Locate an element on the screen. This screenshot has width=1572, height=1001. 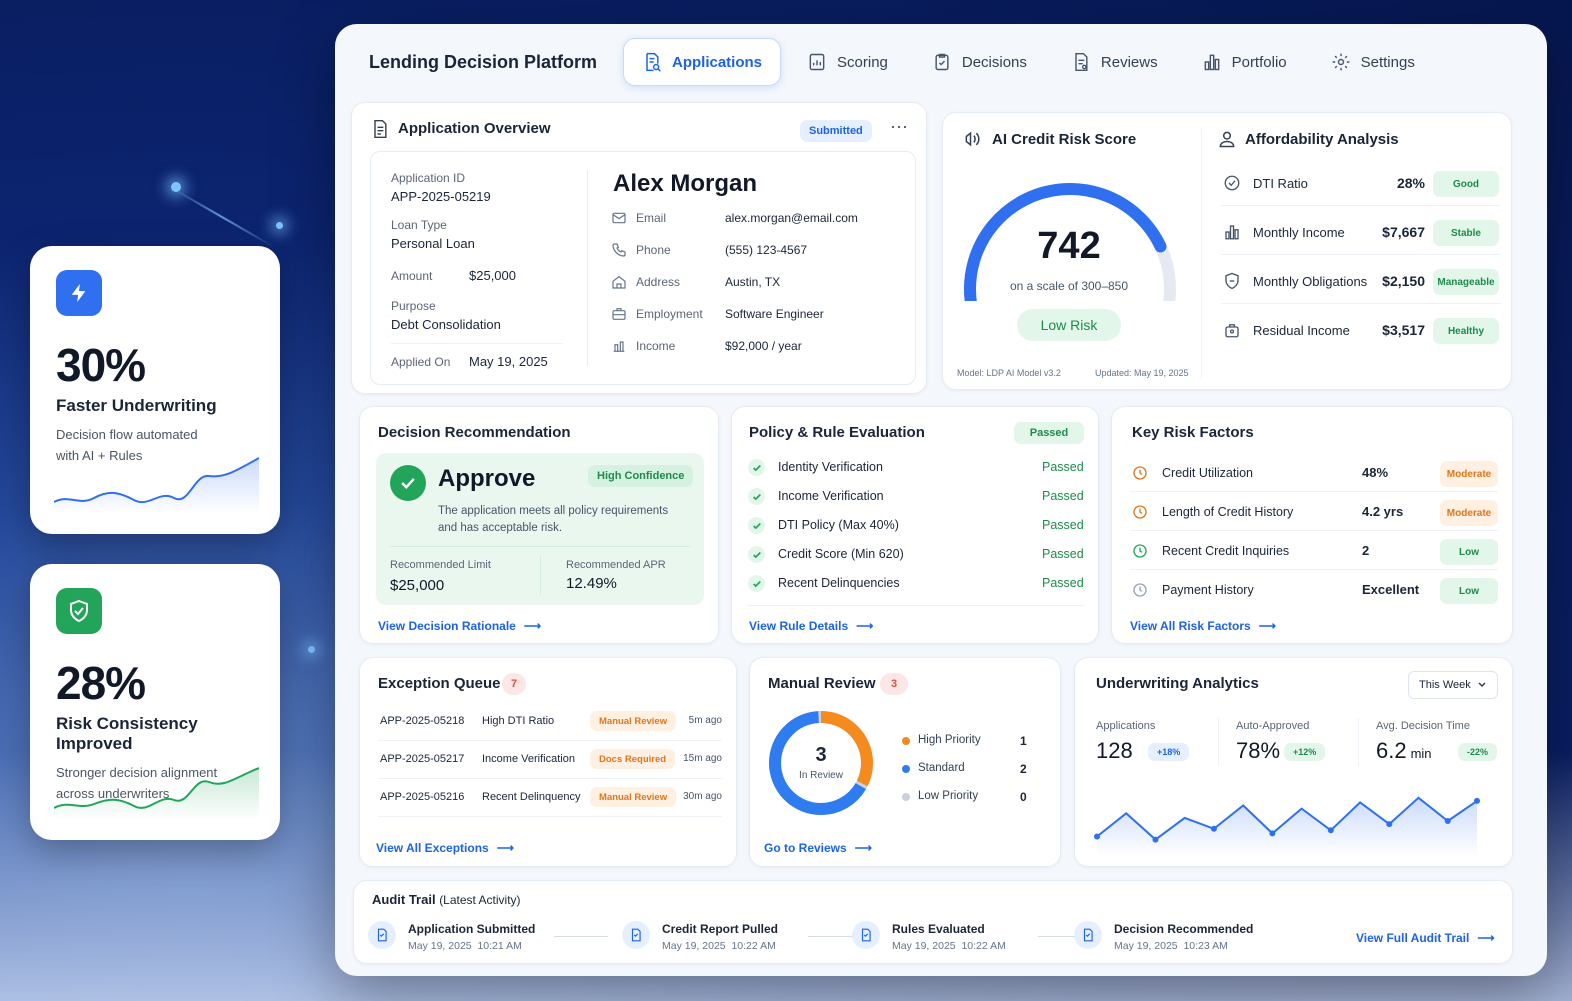
tab-portfolio: Portfolio is located at coordinates (1244, 62).